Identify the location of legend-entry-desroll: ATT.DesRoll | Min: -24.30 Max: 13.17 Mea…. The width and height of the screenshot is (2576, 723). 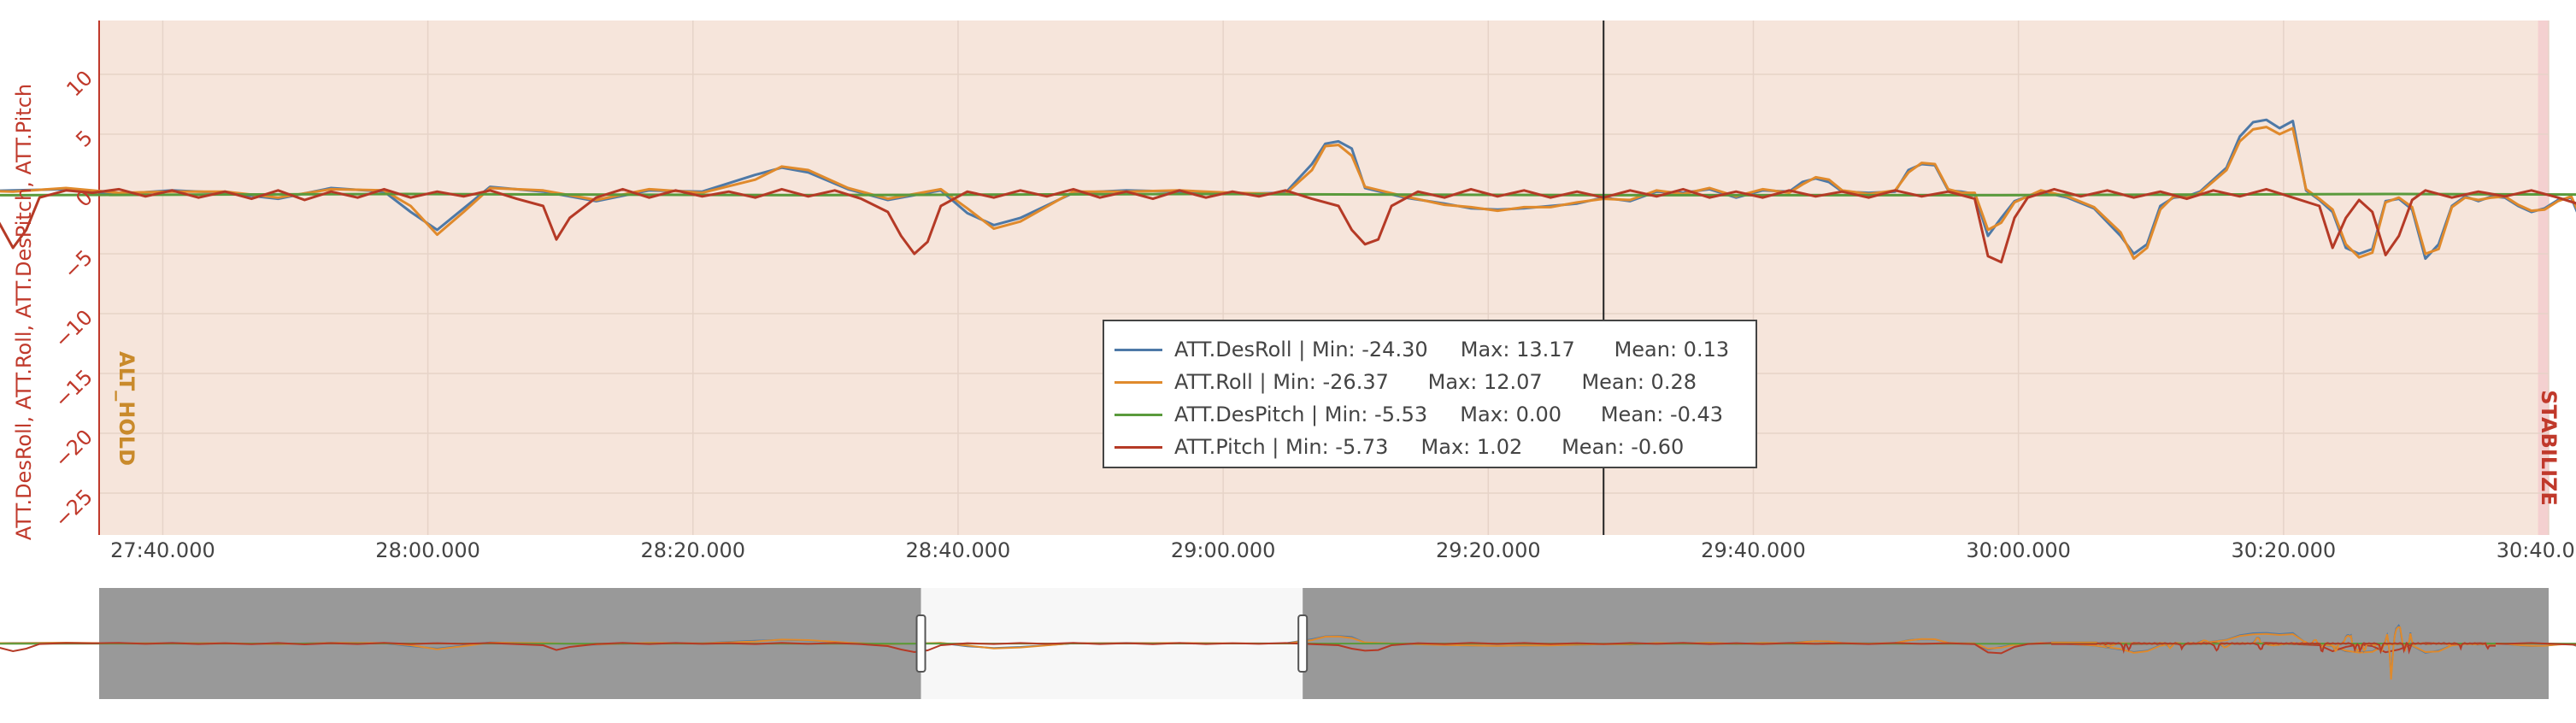
(1430, 349).